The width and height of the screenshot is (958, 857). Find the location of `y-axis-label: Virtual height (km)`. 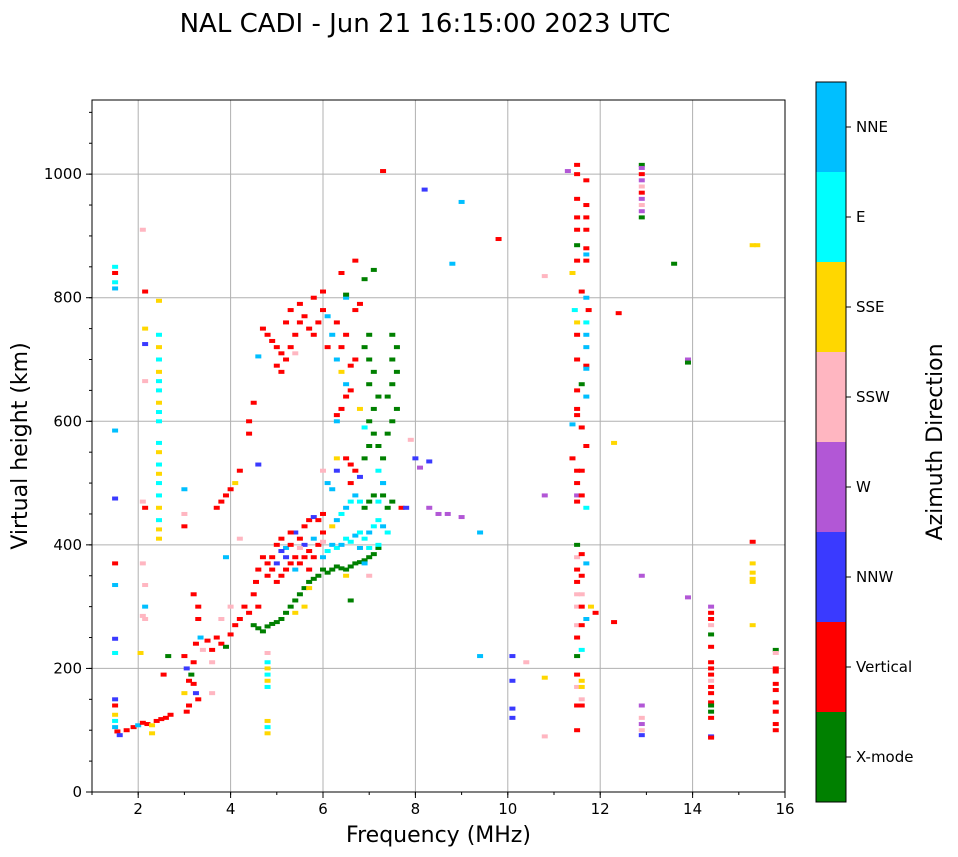

y-axis-label: Virtual height (km) is located at coordinates (20, 445).